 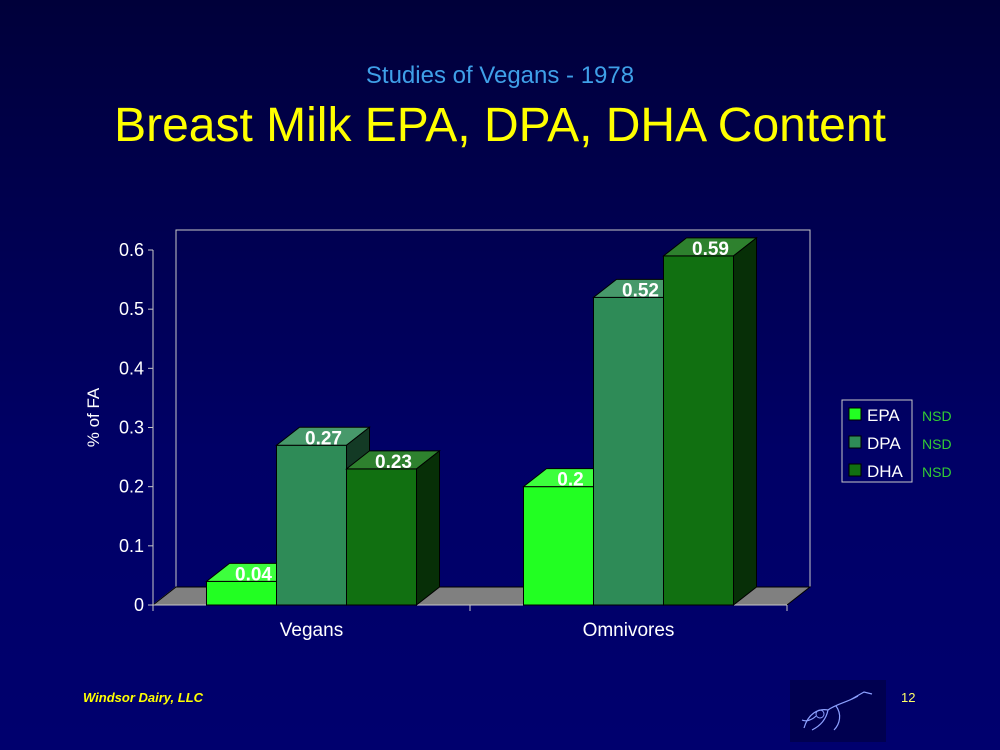 What do you see at coordinates (131, 428) in the screenshot?
I see `y-tick-label: 0.3` at bounding box center [131, 428].